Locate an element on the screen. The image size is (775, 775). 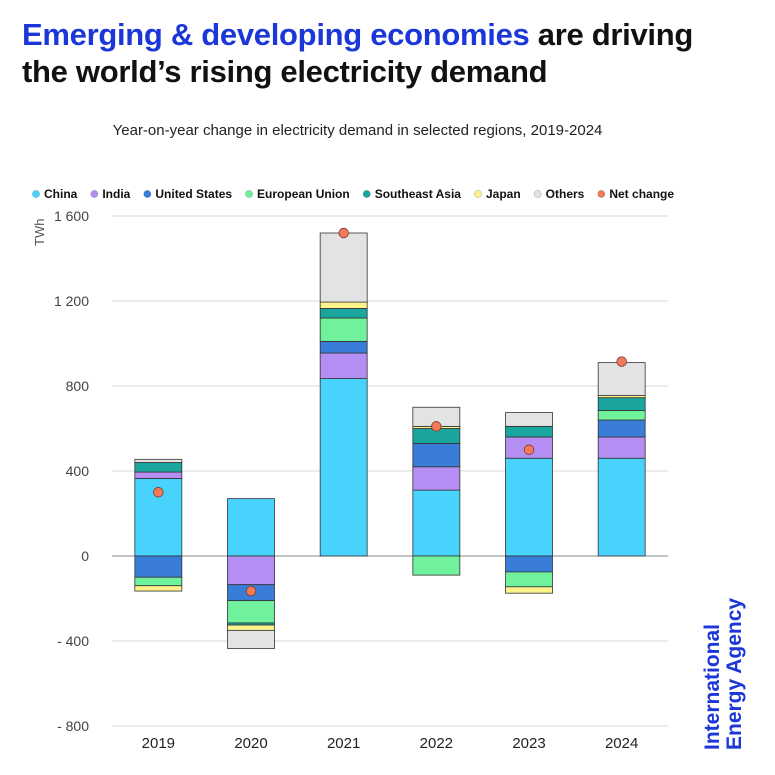
y-tick-label: 0 is located at coordinates (85, 556).